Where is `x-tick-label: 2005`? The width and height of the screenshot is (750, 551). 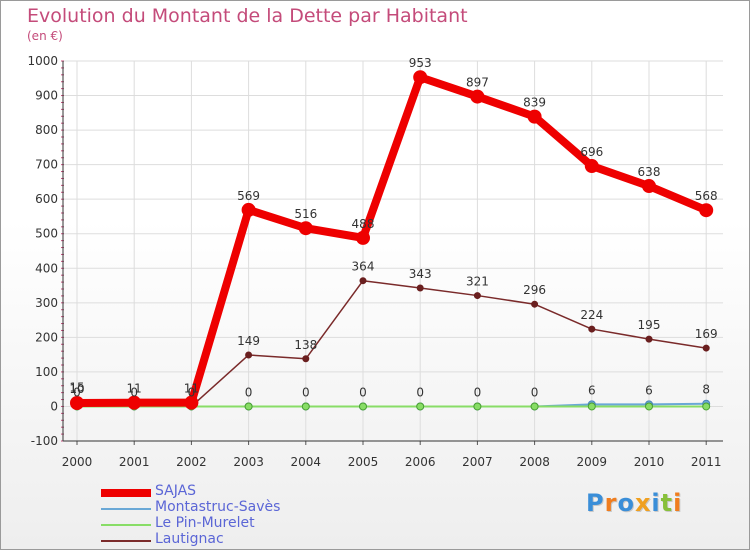 x-tick-label: 2005 is located at coordinates (363, 462).